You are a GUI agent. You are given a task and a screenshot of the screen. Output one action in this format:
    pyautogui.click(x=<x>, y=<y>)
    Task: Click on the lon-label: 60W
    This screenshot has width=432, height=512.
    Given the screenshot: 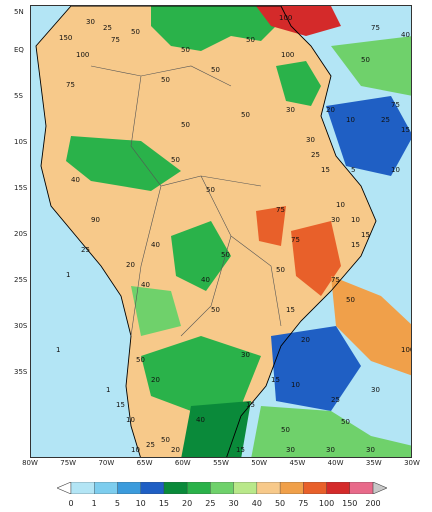 What is the action you would take?
    pyautogui.click(x=182, y=463)
    